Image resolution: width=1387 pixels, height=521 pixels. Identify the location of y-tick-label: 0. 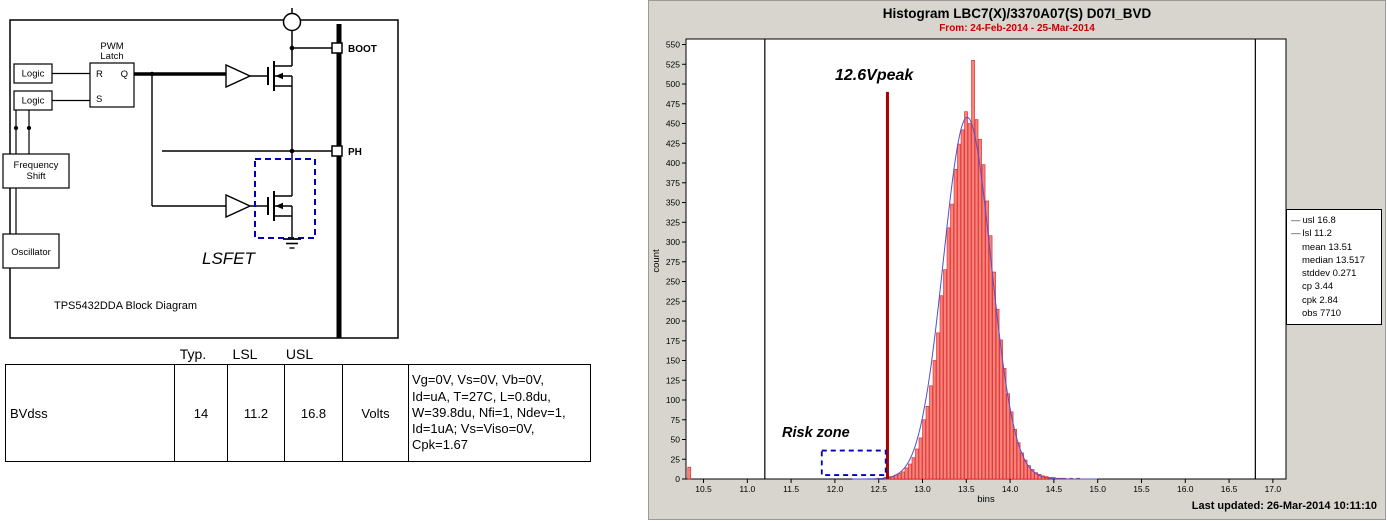
(677, 479).